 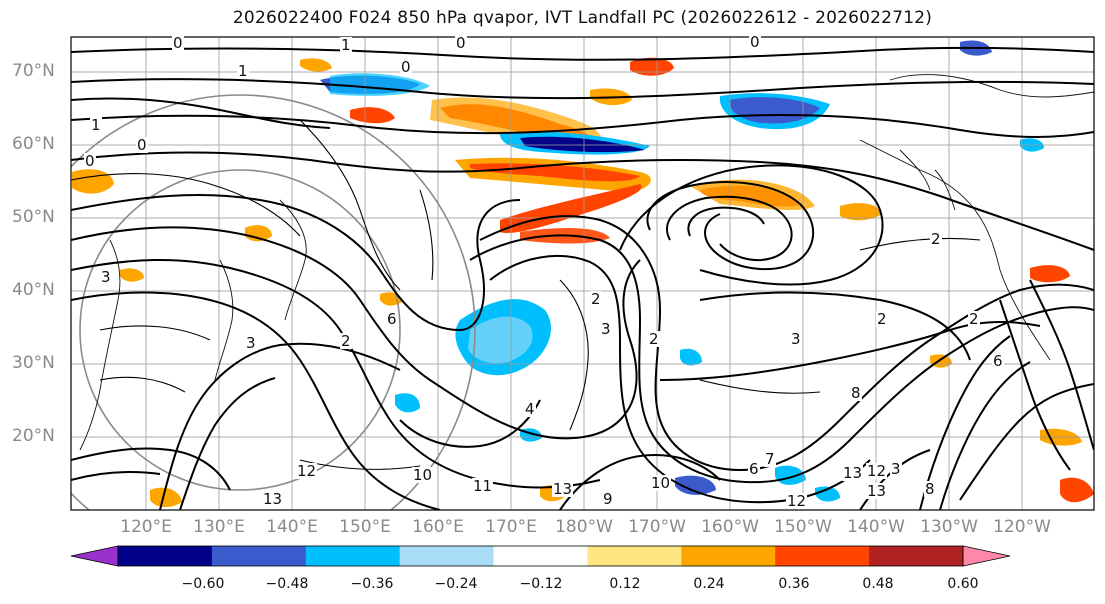 What do you see at coordinates (878, 584) in the screenshot?
I see `colorbar-tick: 0.48` at bounding box center [878, 584].